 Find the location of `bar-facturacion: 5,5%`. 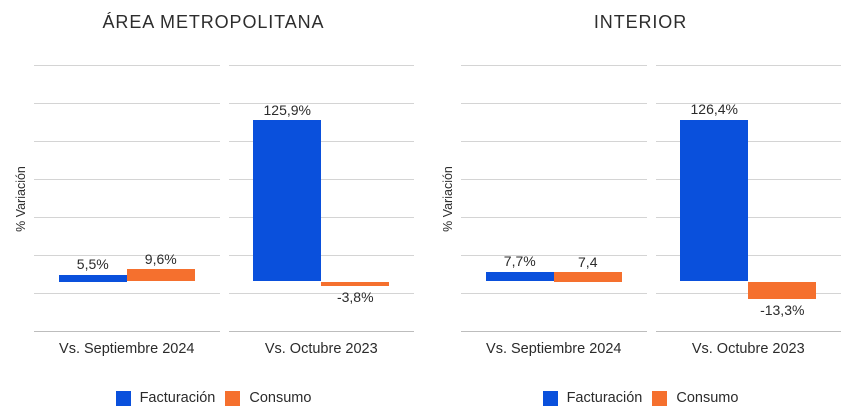

bar-facturacion: 5,5% is located at coordinates (92, 269).